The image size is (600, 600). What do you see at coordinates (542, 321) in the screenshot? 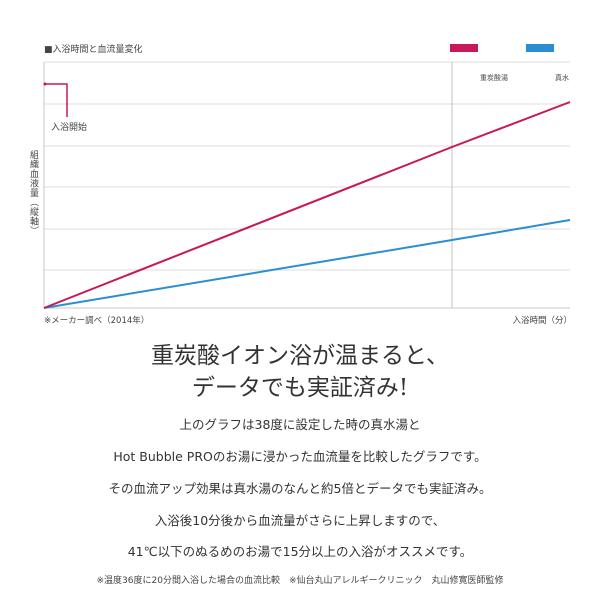
I see `x-axis-label: 入浴時間（分）` at bounding box center [542, 321].